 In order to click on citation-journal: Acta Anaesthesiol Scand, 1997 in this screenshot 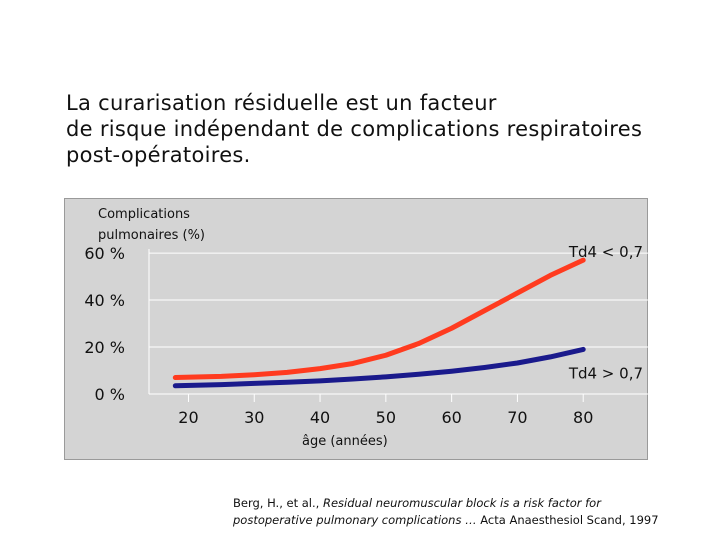, I will do `click(569, 520)`.